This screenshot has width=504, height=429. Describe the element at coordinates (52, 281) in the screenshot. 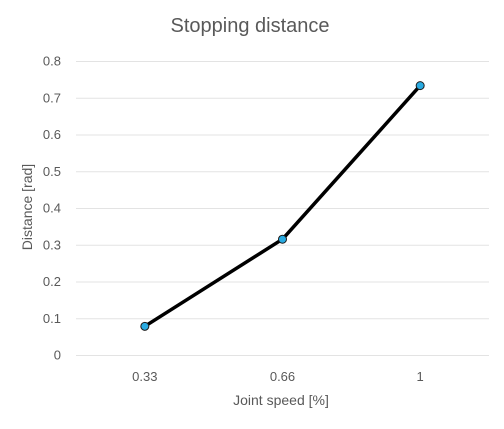

I see `y-tick-label: 0.2` at that location.